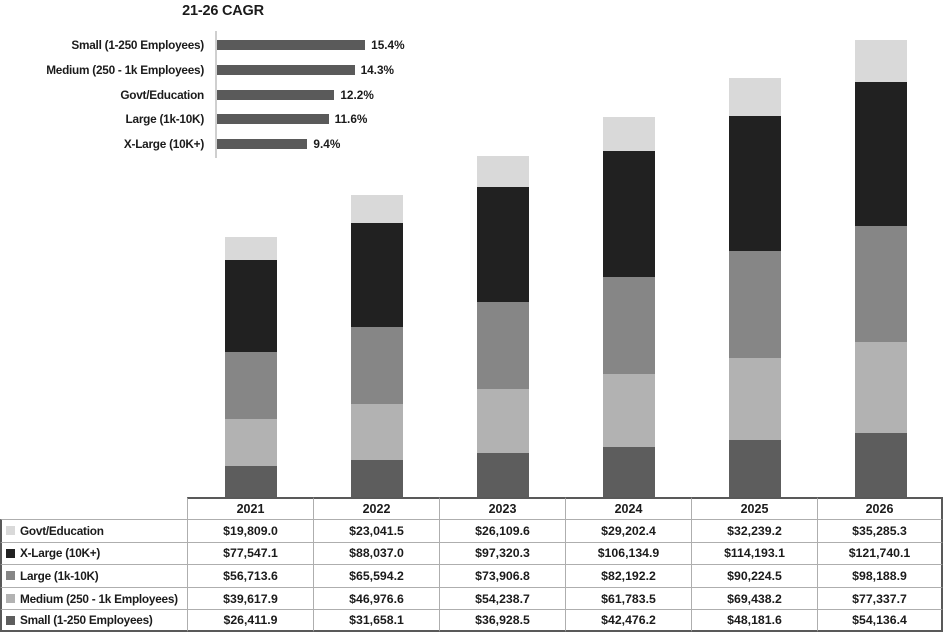 This screenshot has width=943, height=636. Describe the element at coordinates (628, 553) in the screenshot. I see `table-cell: $106,134.9` at that location.